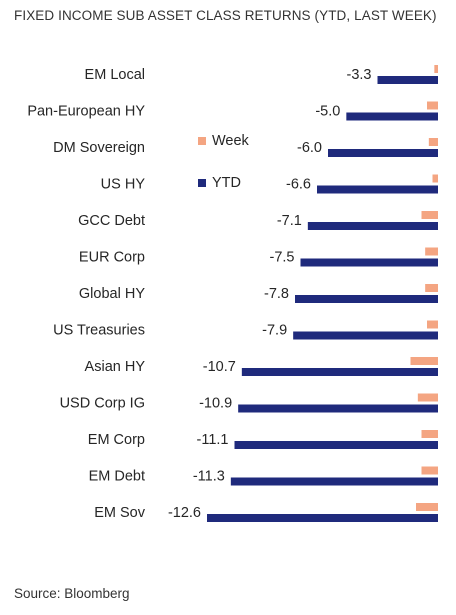 This screenshot has height=615, width=456. What do you see at coordinates (359, 75) in the screenshot?
I see `data-label: -3.3` at bounding box center [359, 75].